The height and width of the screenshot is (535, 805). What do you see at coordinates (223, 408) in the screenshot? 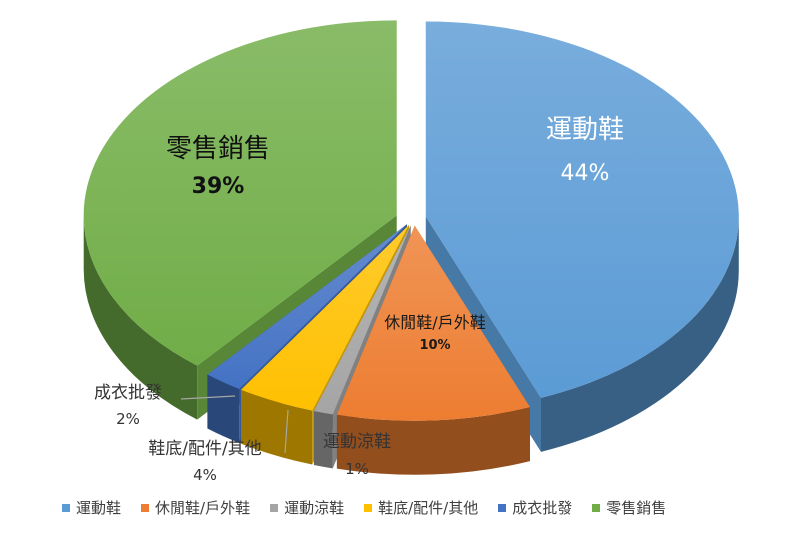
I see `pie-side-apparel` at bounding box center [223, 408].